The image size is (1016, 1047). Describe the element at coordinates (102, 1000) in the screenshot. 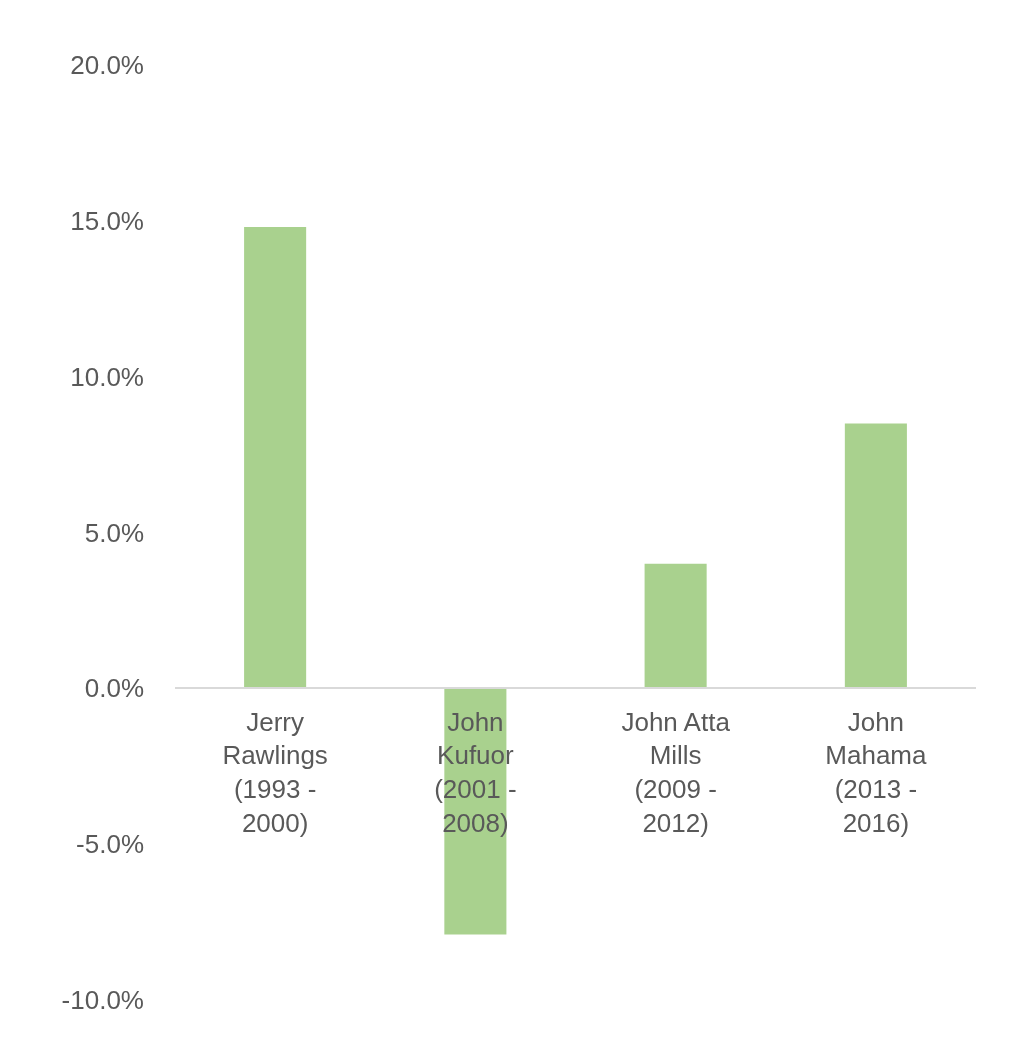

I see `y-tick-label: -10.0%` at that location.